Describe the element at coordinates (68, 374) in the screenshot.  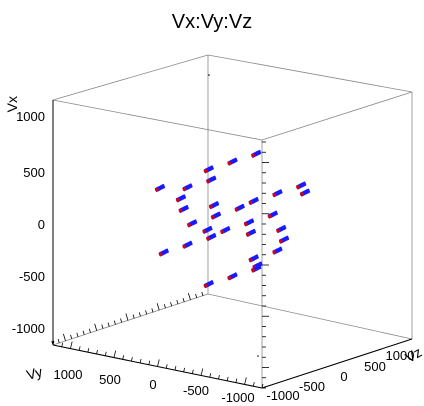
I see `vy-tick-label: 1000` at that location.